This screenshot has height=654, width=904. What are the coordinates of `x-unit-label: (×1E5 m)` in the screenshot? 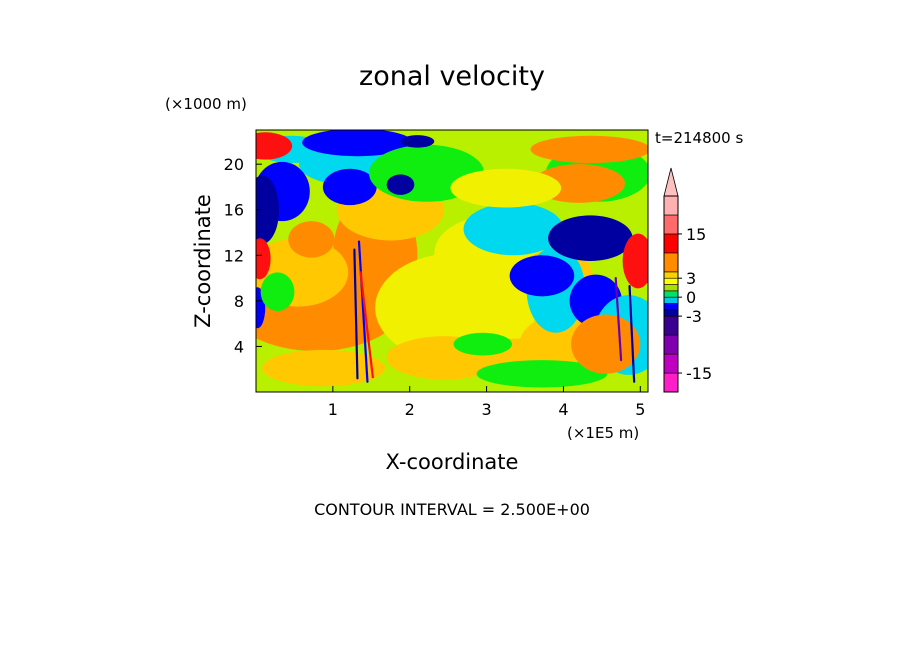 It's located at (603, 433).